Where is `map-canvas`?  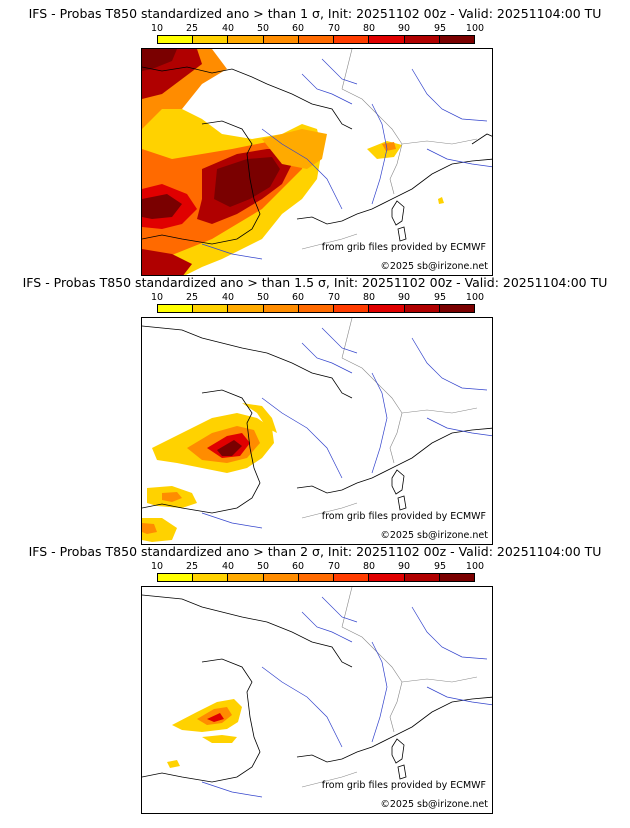
map-canvas is located at coordinates (317, 692).